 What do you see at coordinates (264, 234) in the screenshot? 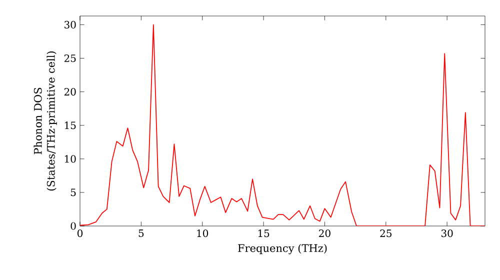
I see `x-tick-label: 15` at bounding box center [264, 234].